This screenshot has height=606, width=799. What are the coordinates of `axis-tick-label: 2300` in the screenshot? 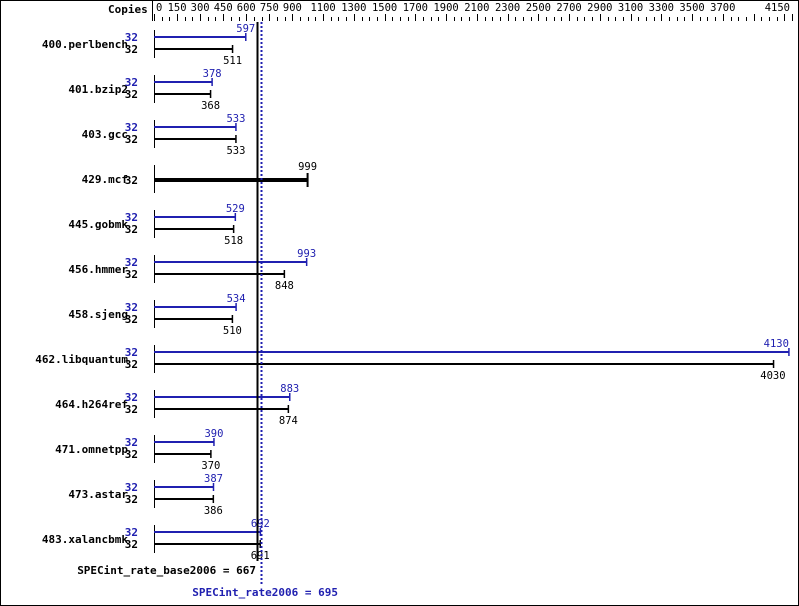 It's located at (507, 8).